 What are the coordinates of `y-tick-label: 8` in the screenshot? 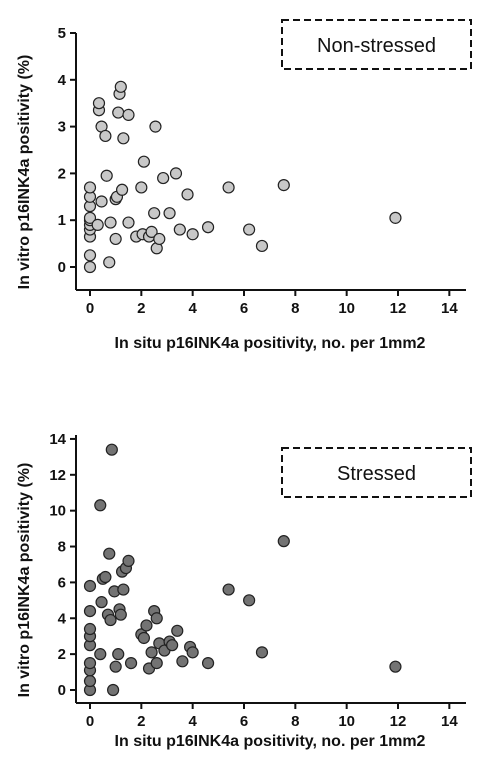 It's located at (62, 547).